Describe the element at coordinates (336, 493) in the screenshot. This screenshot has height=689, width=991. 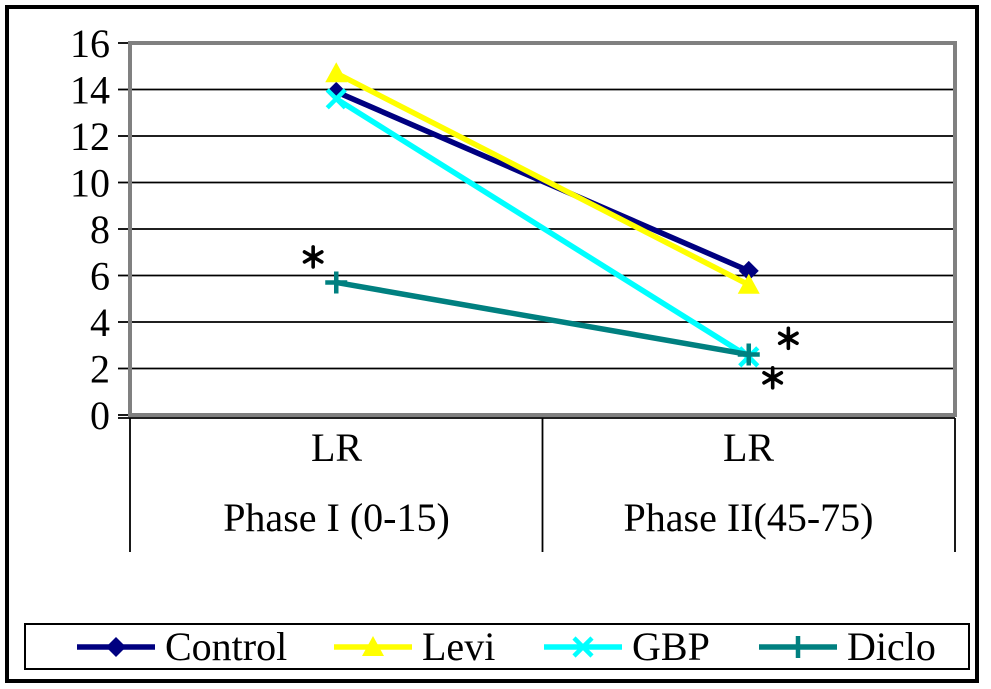
I see `x-axis-category-phase-1: LR Phase I (0-15)` at that location.